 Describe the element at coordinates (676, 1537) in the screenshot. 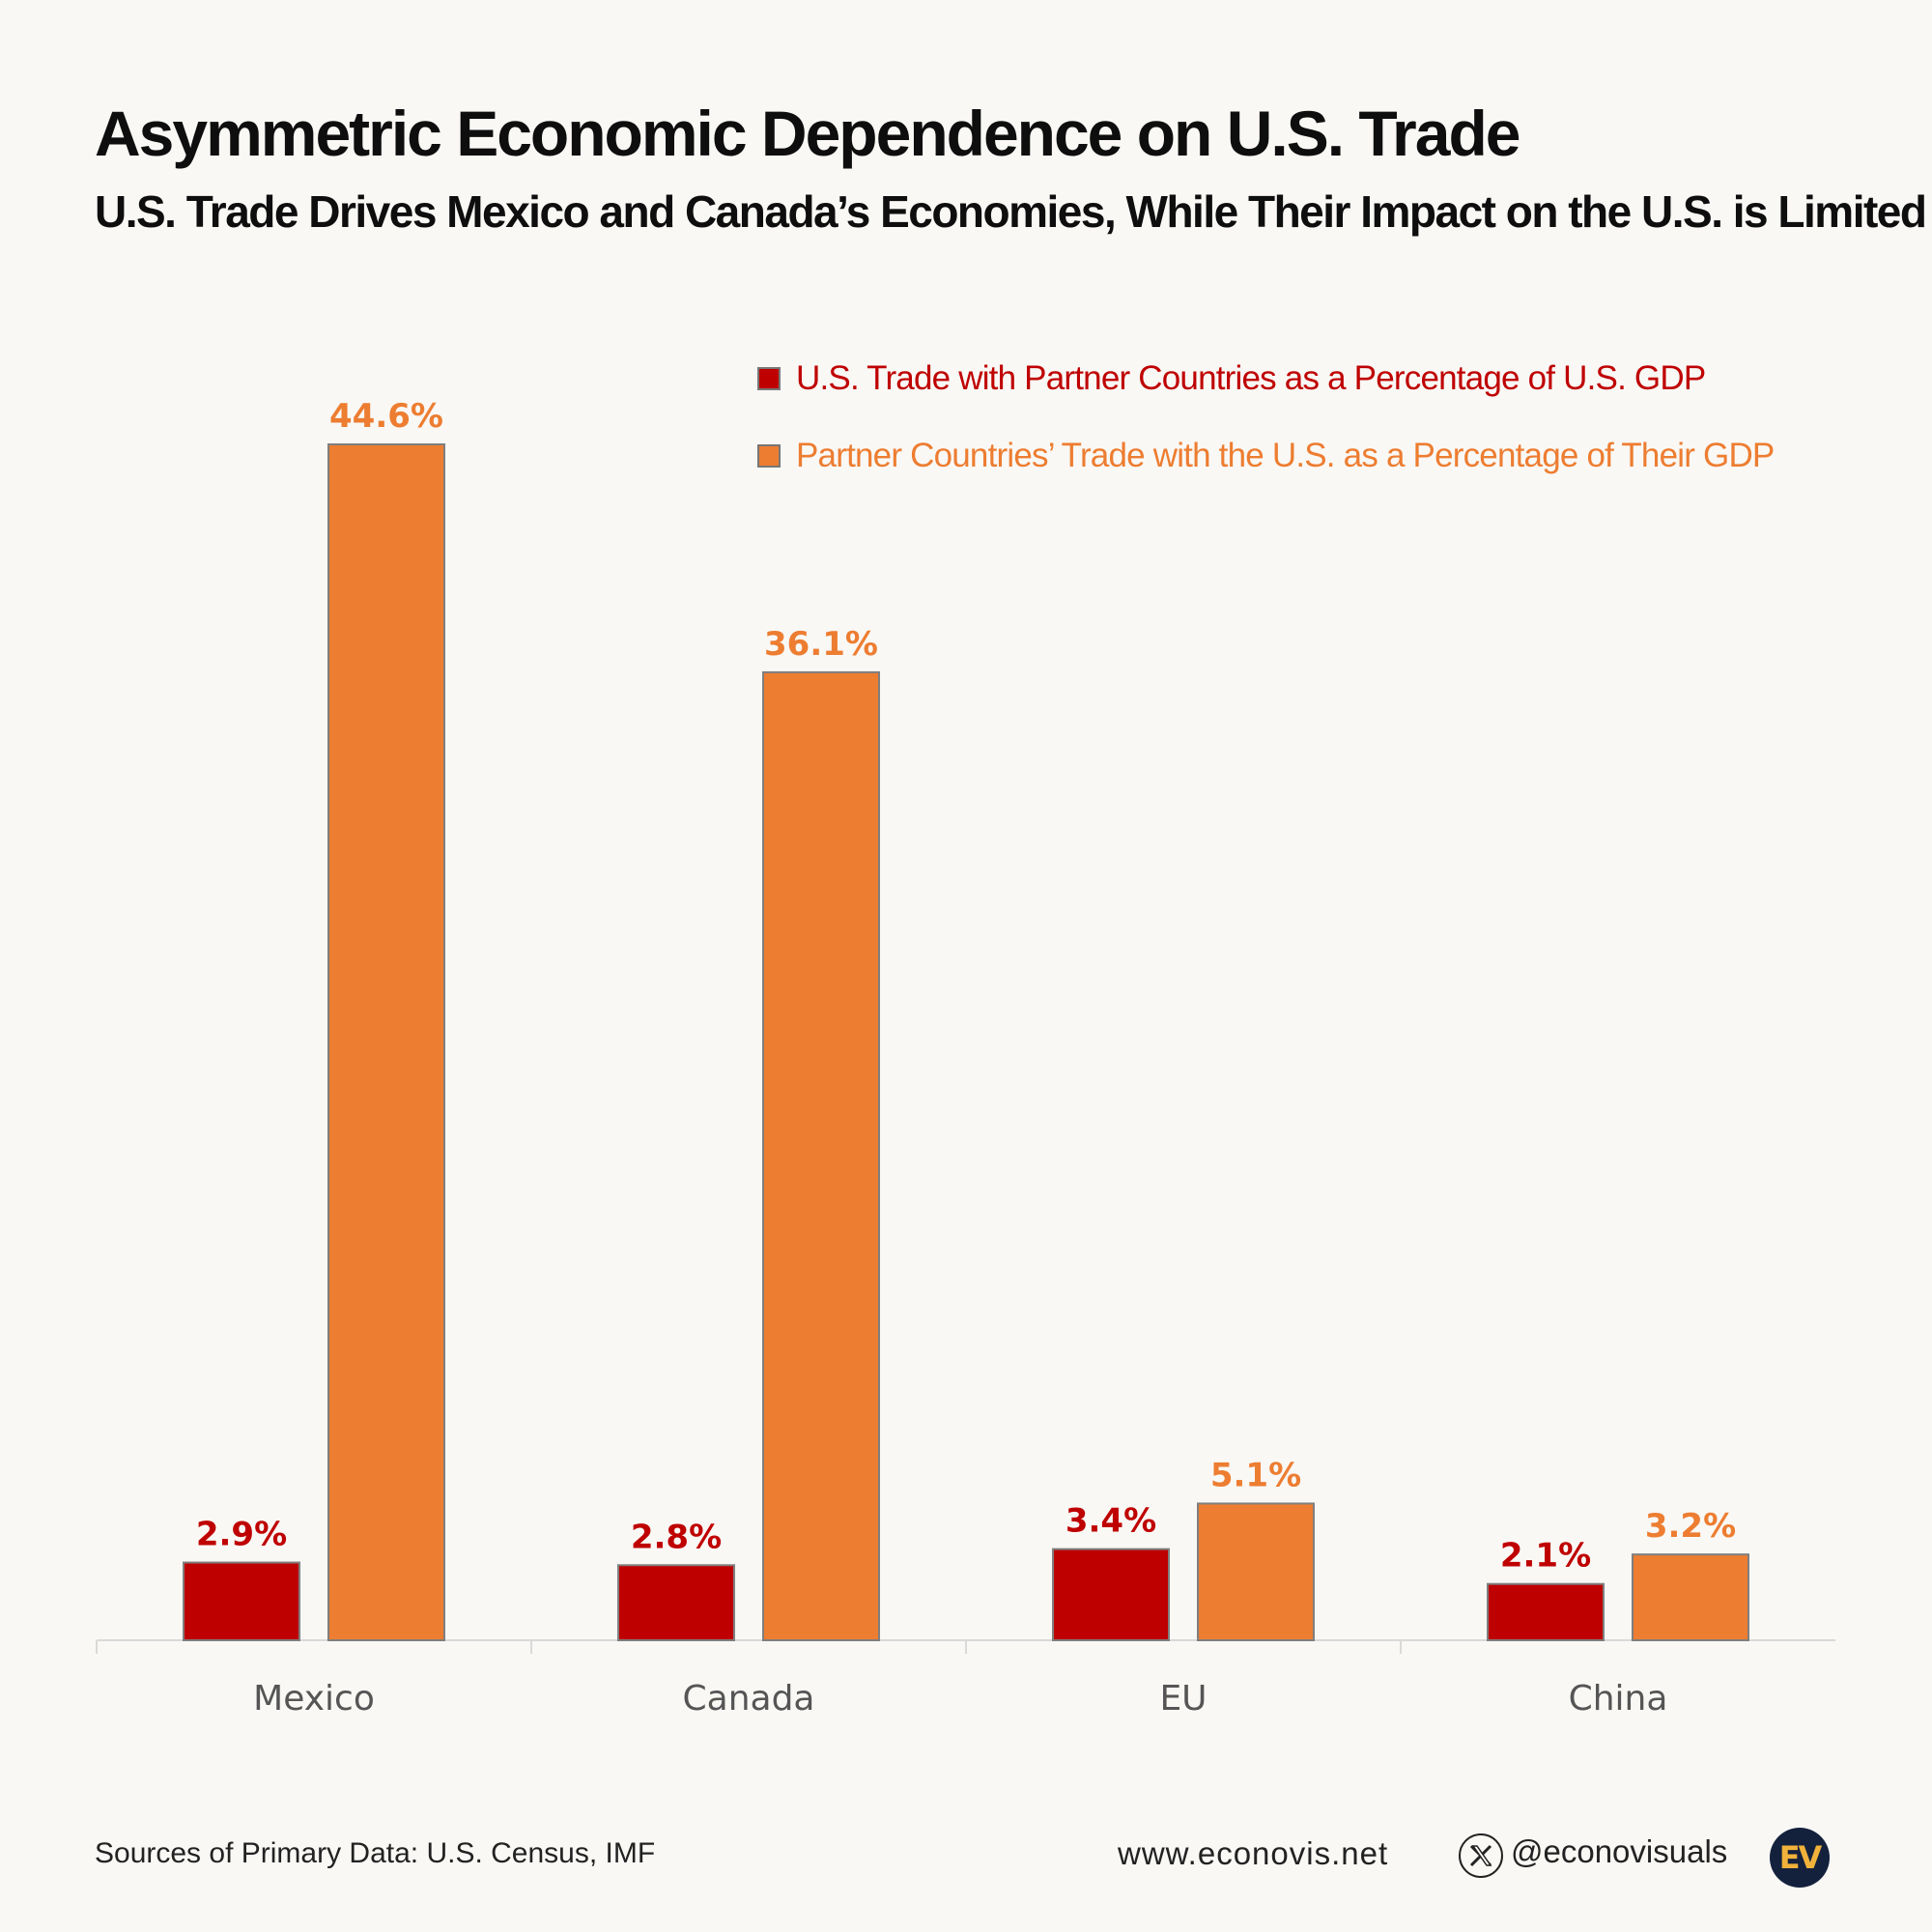

I see `data-label-canada-series-1: 2.8%` at that location.